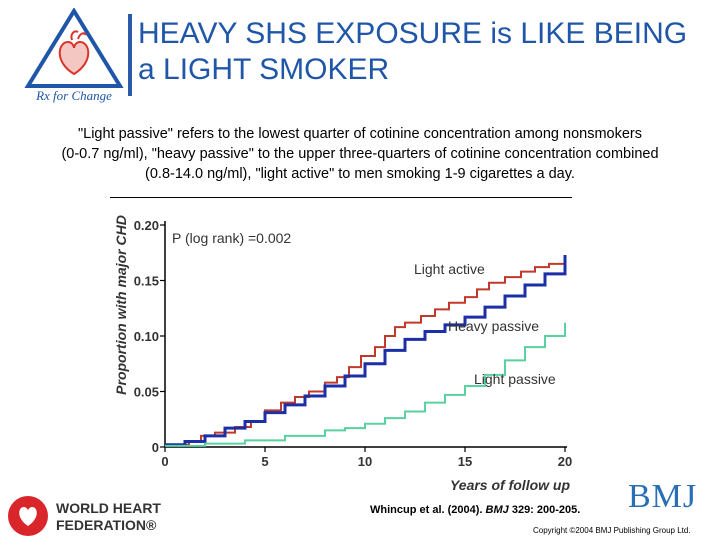 The image size is (720, 540). Describe the element at coordinates (164, 461) in the screenshot. I see `x-tick-label: 0` at that location.